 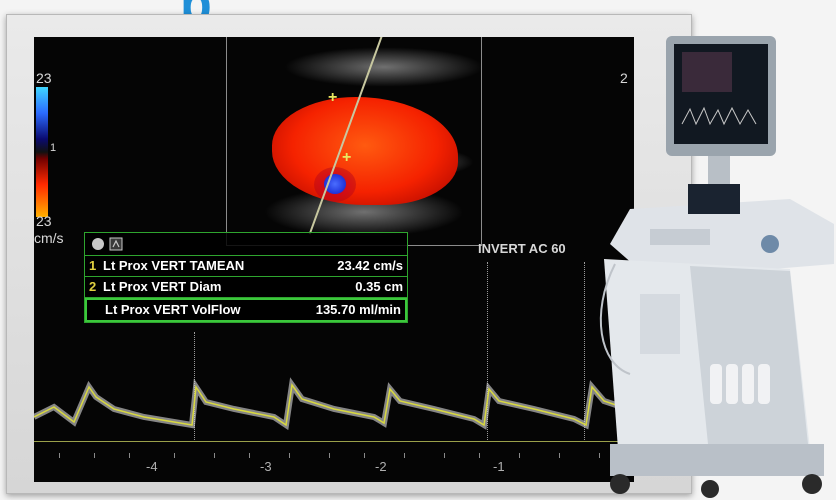 What do you see at coordinates (98, 310) in the screenshot?
I see `measurement-index` at bounding box center [98, 310].